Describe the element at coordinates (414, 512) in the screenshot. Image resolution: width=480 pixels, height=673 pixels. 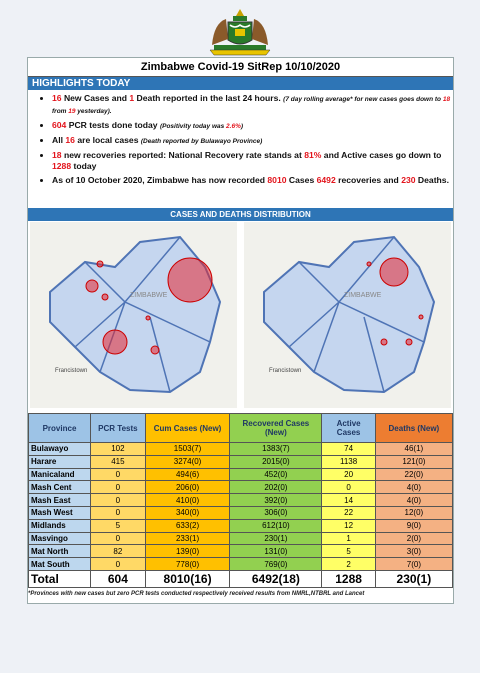
I see `cell: 12(0)` at that location.